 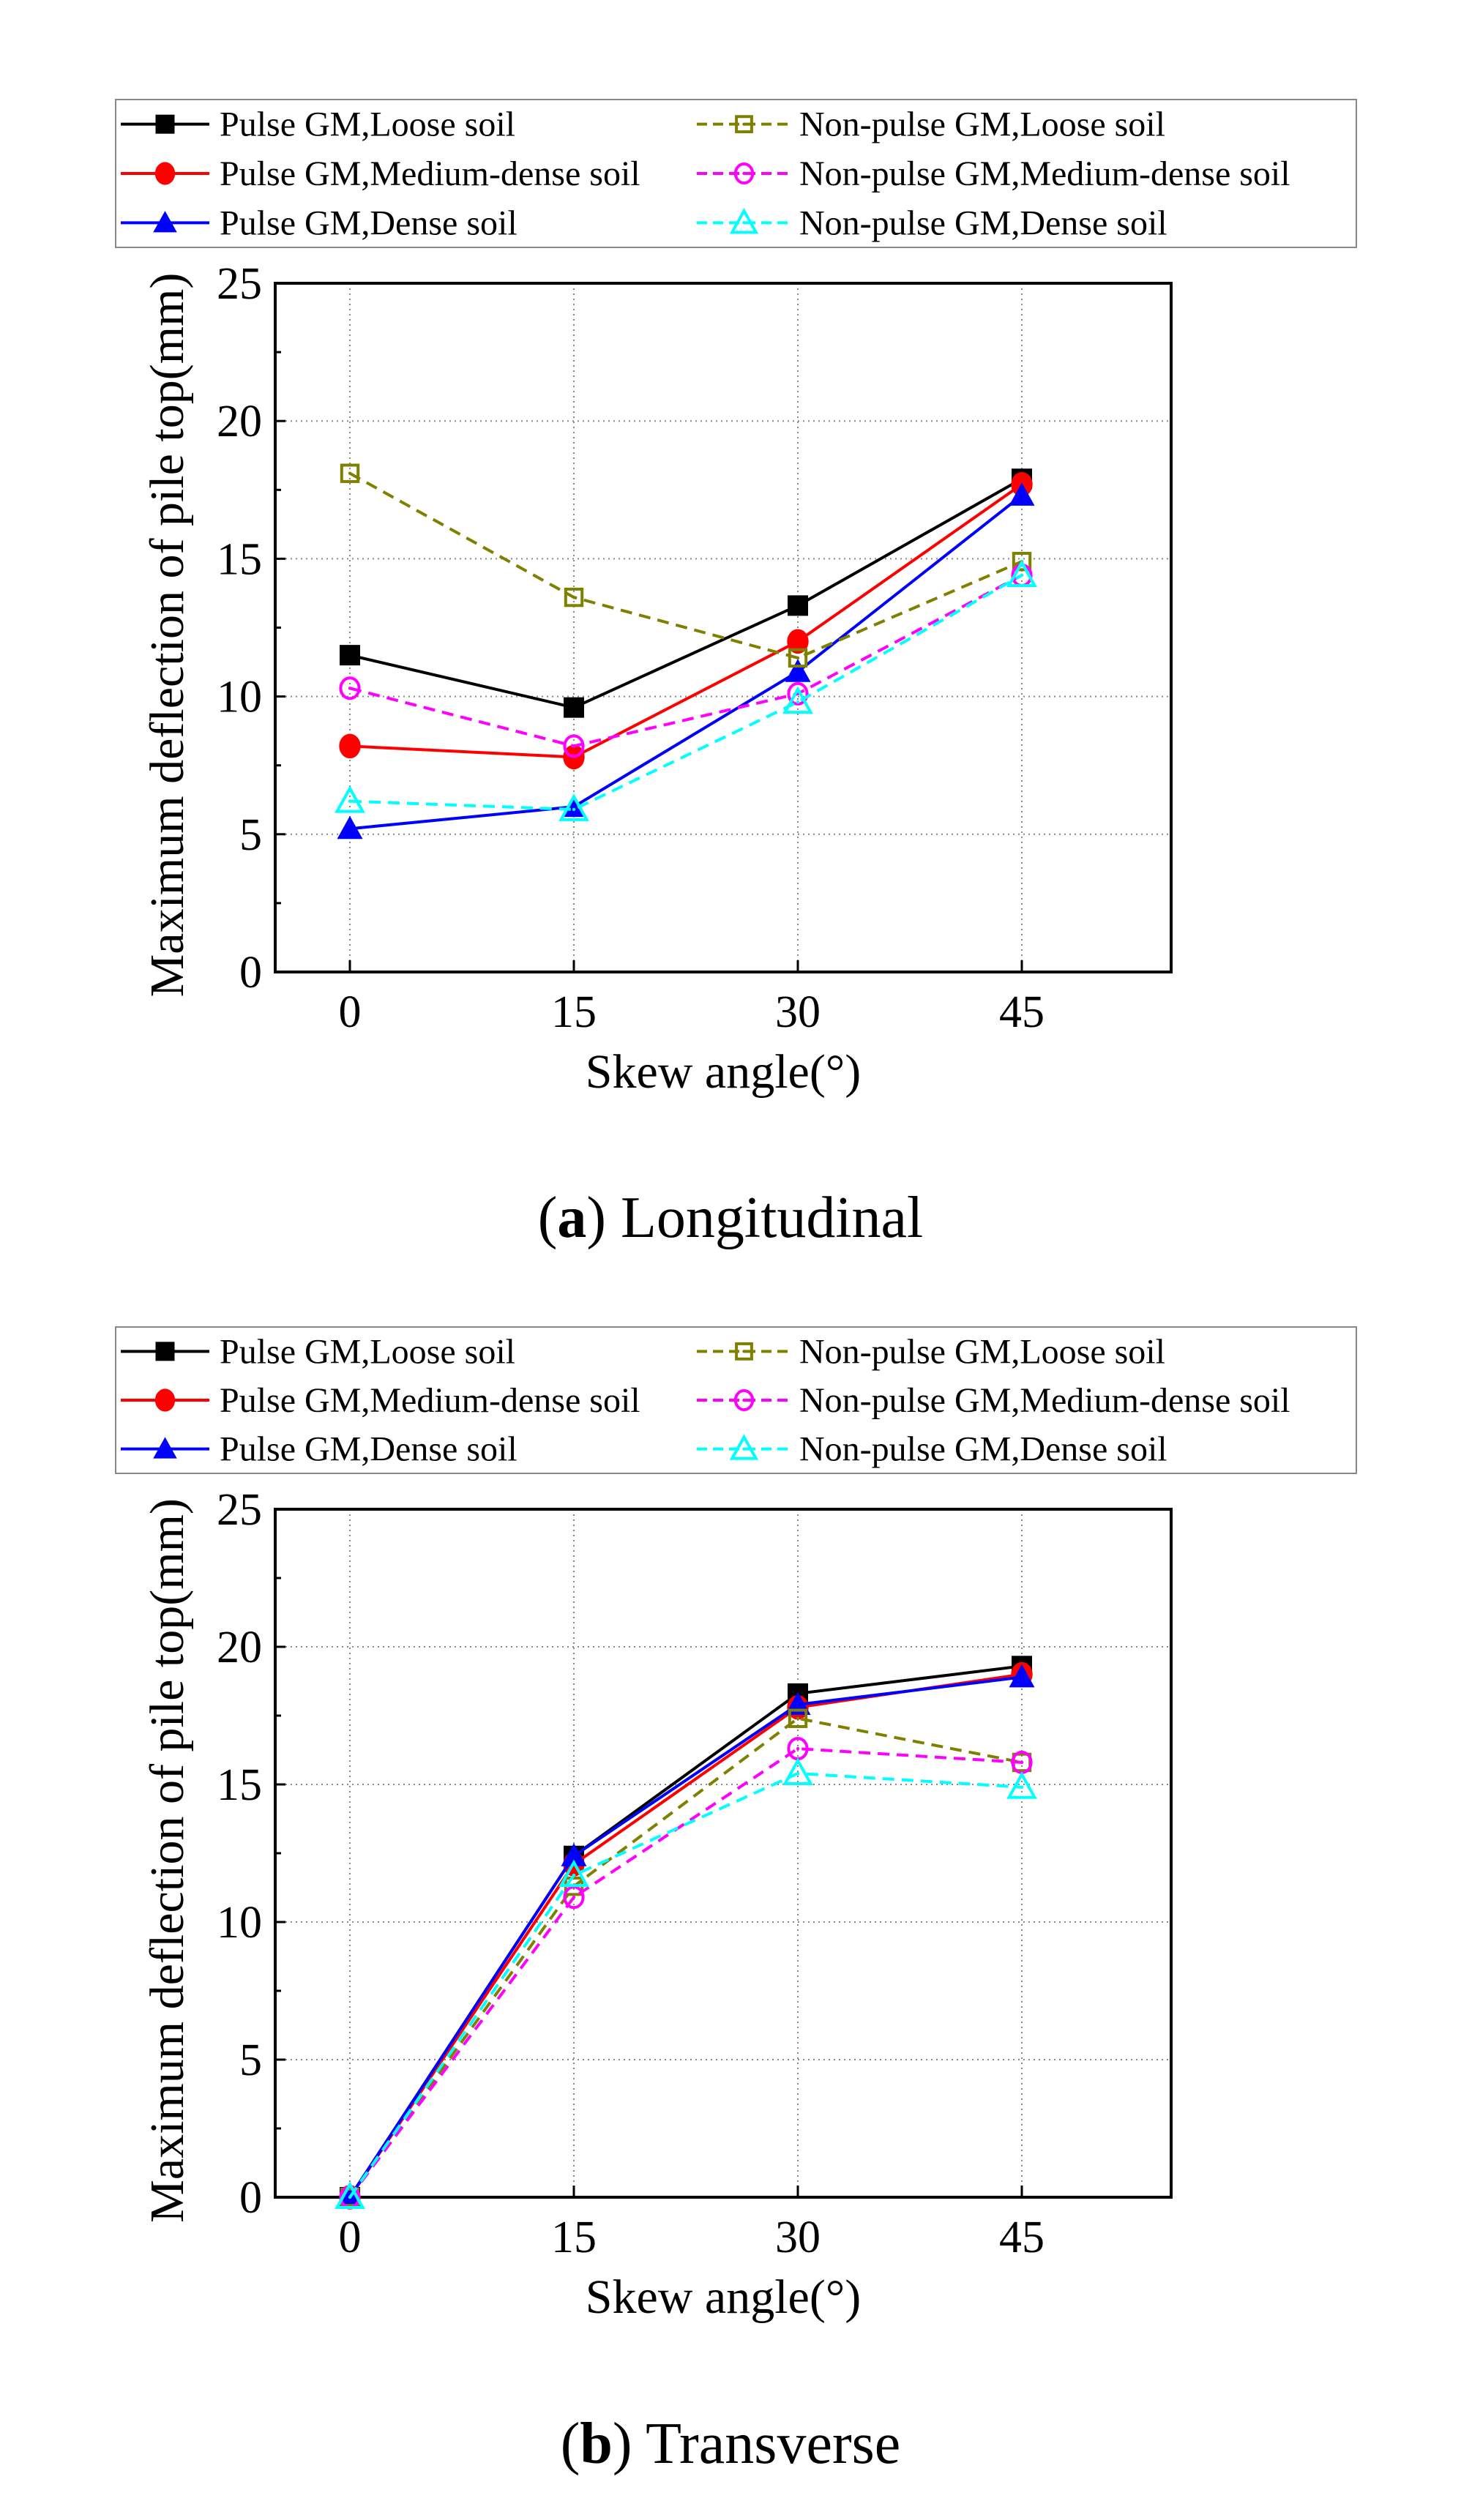 What do you see at coordinates (250, 2198) in the screenshot?
I see `y-tick-label: 0` at bounding box center [250, 2198].